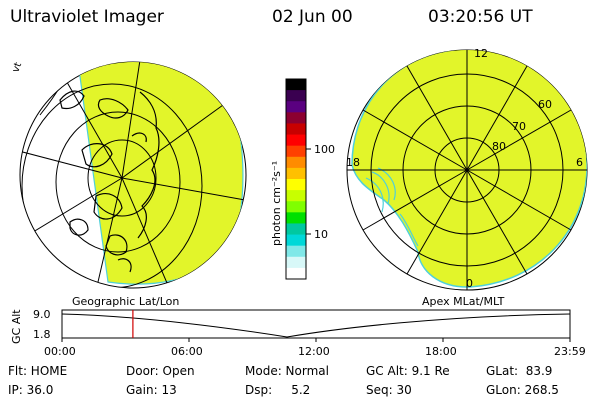  Describe the element at coordinates (151, 390) in the screenshot. I see `info-gain: Gain: 13` at that location.